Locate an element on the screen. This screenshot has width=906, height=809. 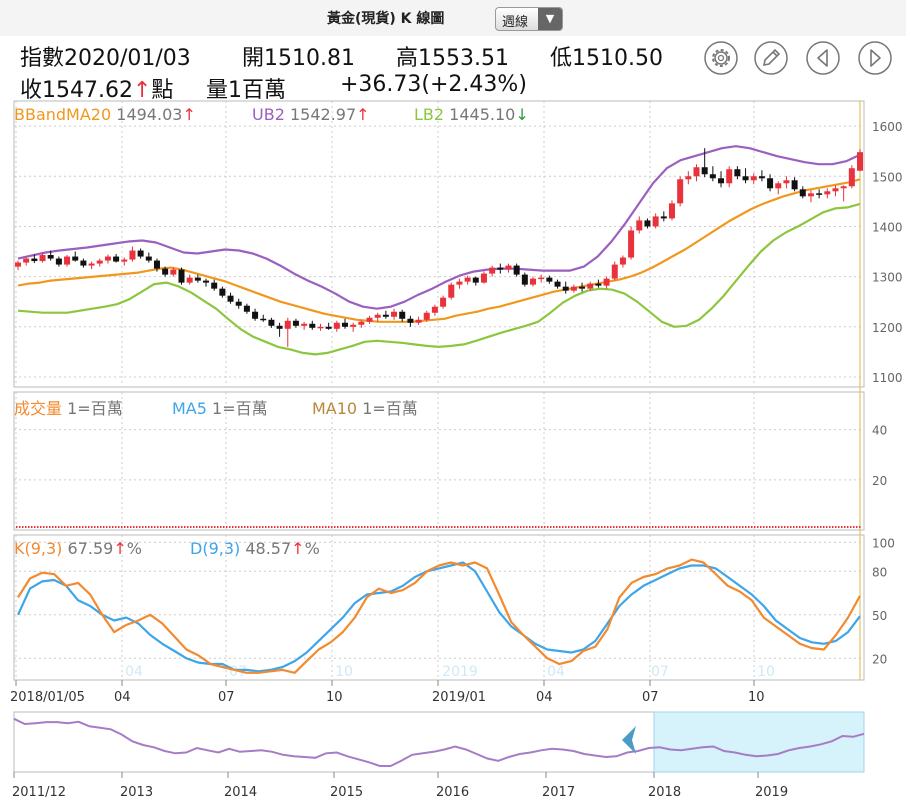
high-label: 高1553.51 is located at coordinates (452, 58).